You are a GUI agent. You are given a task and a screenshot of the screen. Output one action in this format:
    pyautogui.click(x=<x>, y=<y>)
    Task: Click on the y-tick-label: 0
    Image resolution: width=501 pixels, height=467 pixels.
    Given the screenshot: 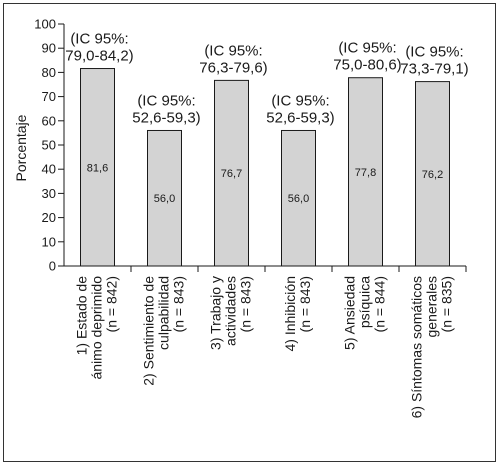 What is the action you would take?
    pyautogui.click(x=52, y=266)
    